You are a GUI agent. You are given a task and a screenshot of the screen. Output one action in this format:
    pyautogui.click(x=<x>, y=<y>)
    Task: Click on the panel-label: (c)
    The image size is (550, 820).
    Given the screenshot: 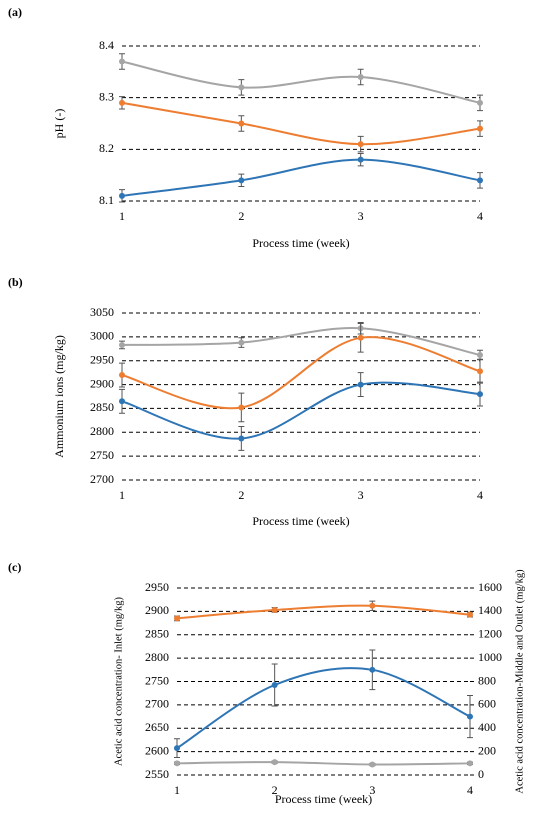 What is the action you would take?
    pyautogui.click(x=14, y=567)
    